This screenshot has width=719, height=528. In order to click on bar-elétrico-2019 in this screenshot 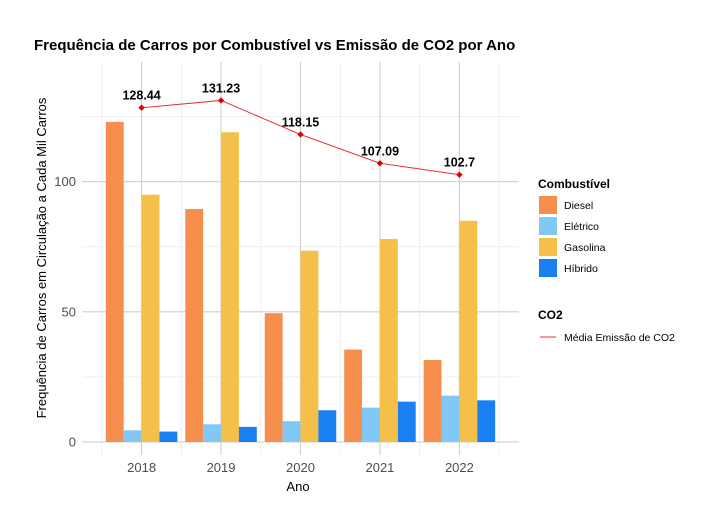, I will do `click(212, 433)`.